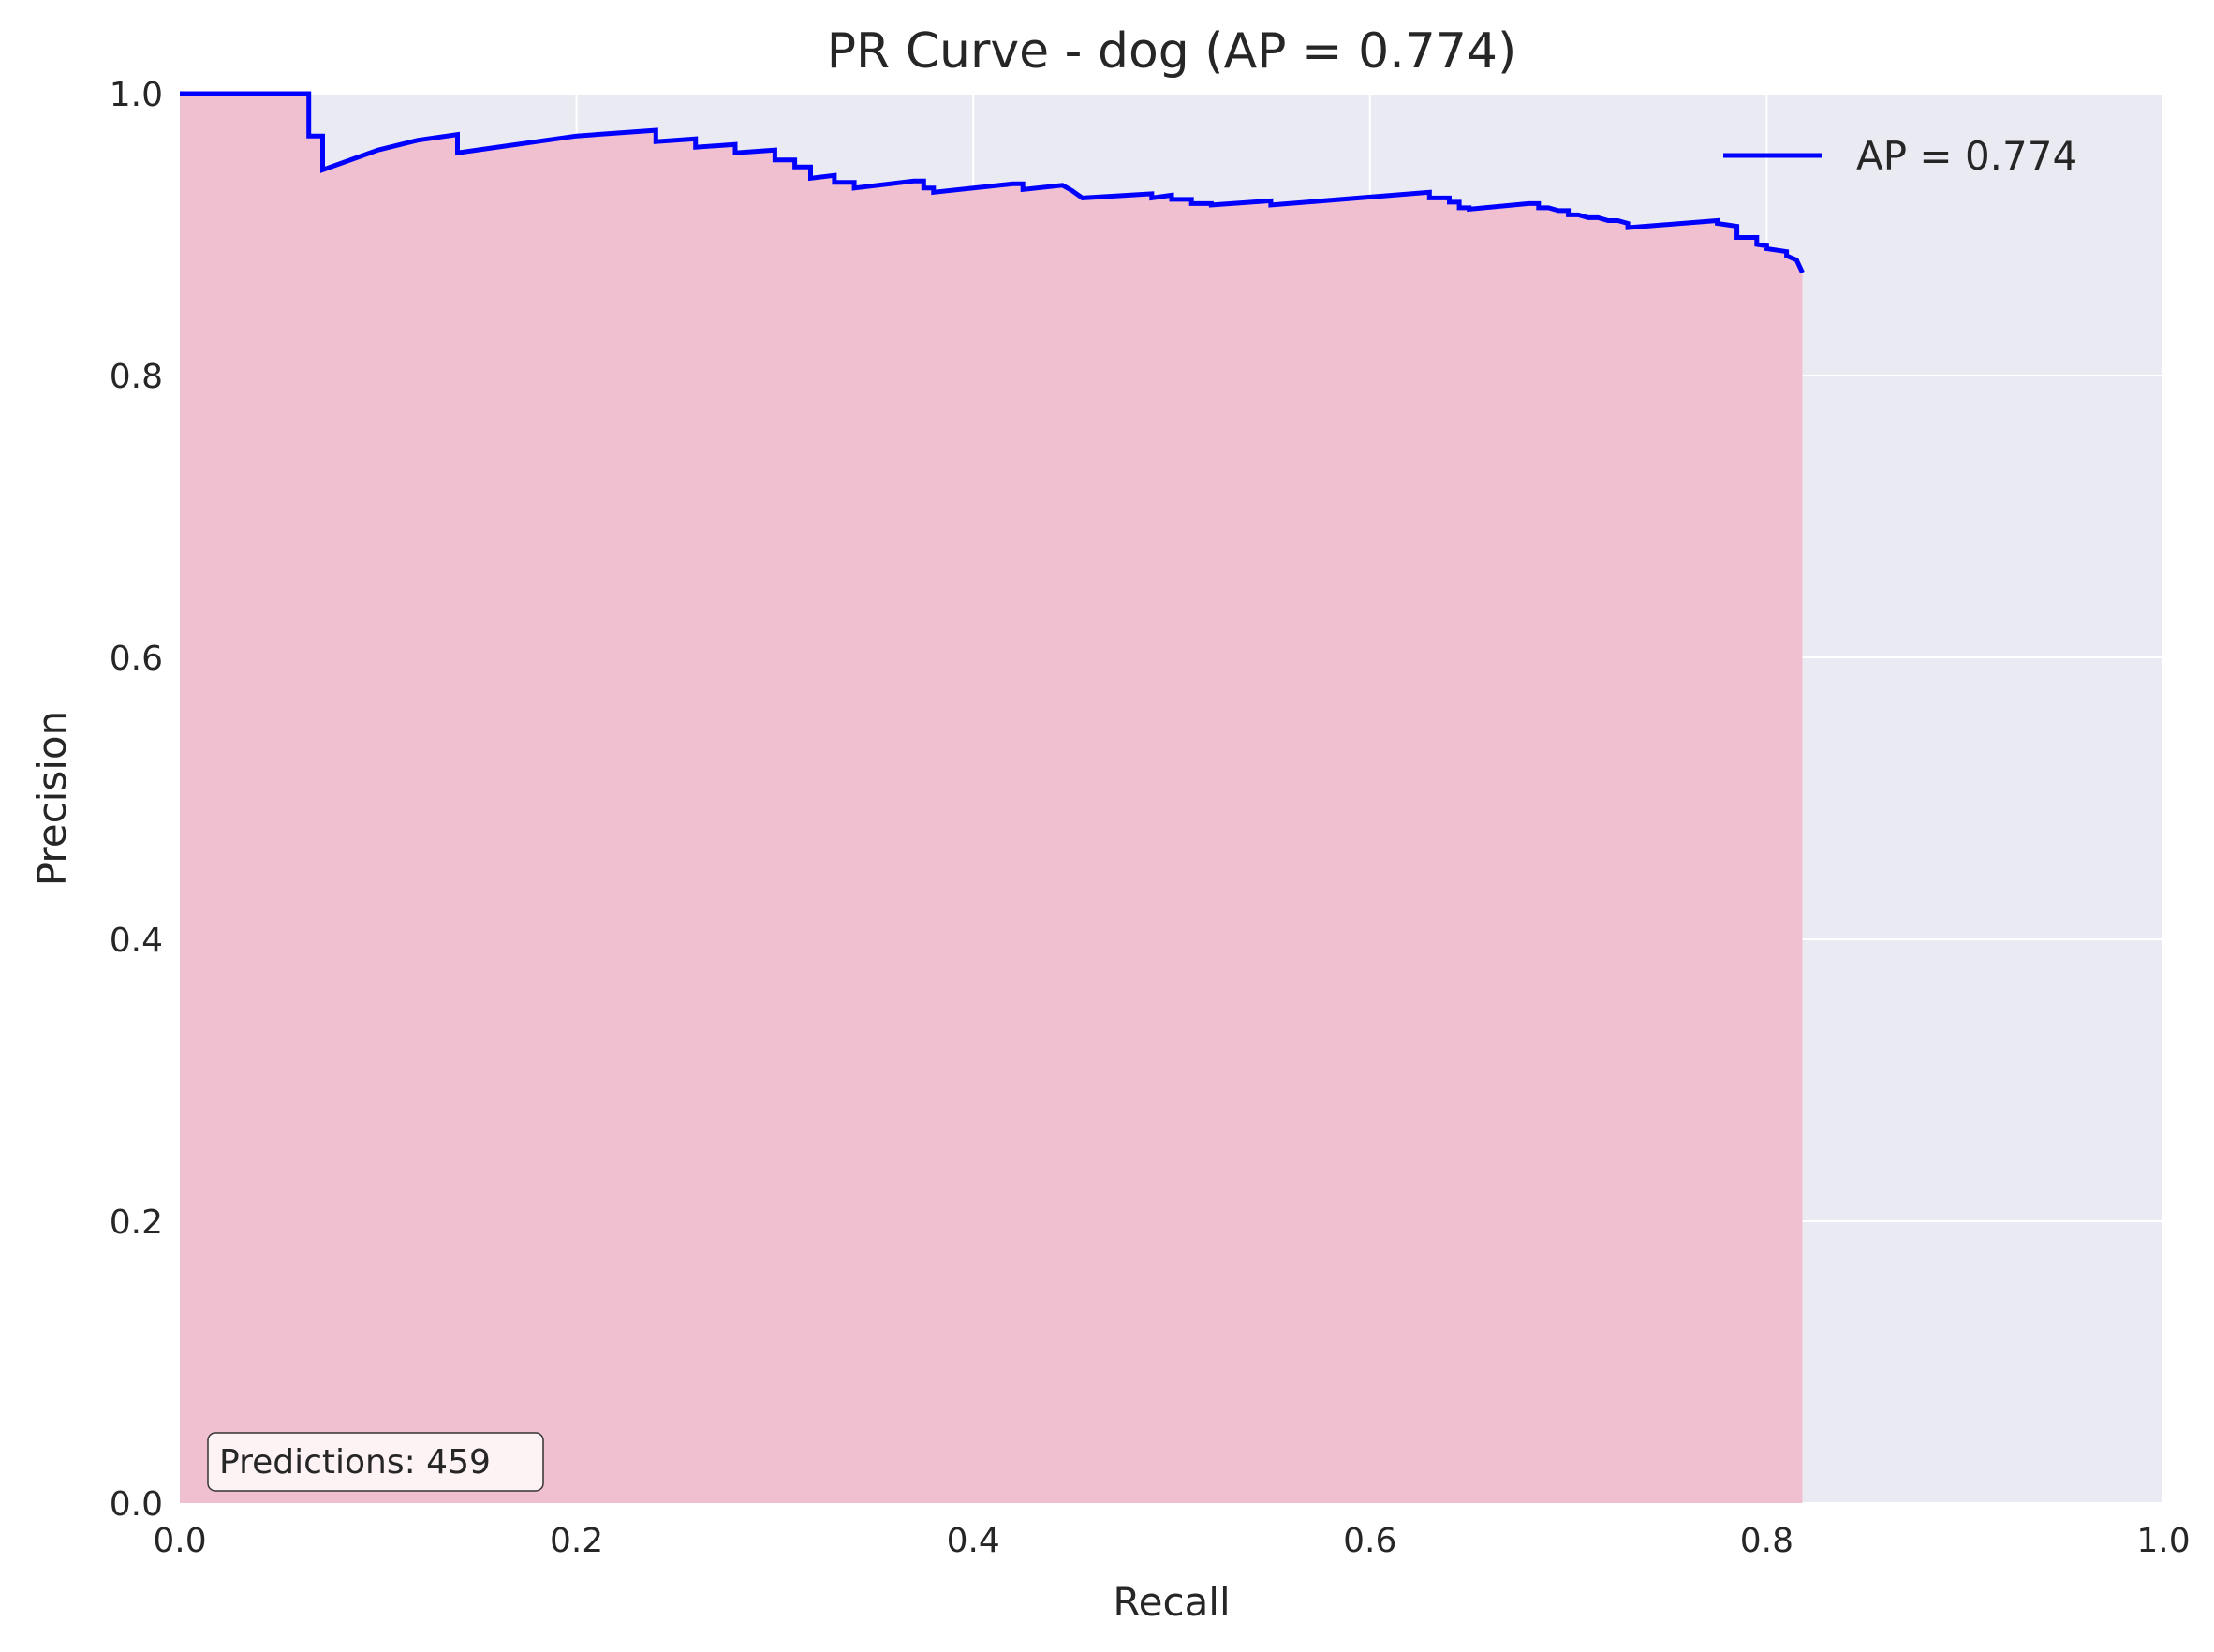  Describe the element at coordinates (52, 799) in the screenshot. I see `y-axis-label: Precision` at that location.